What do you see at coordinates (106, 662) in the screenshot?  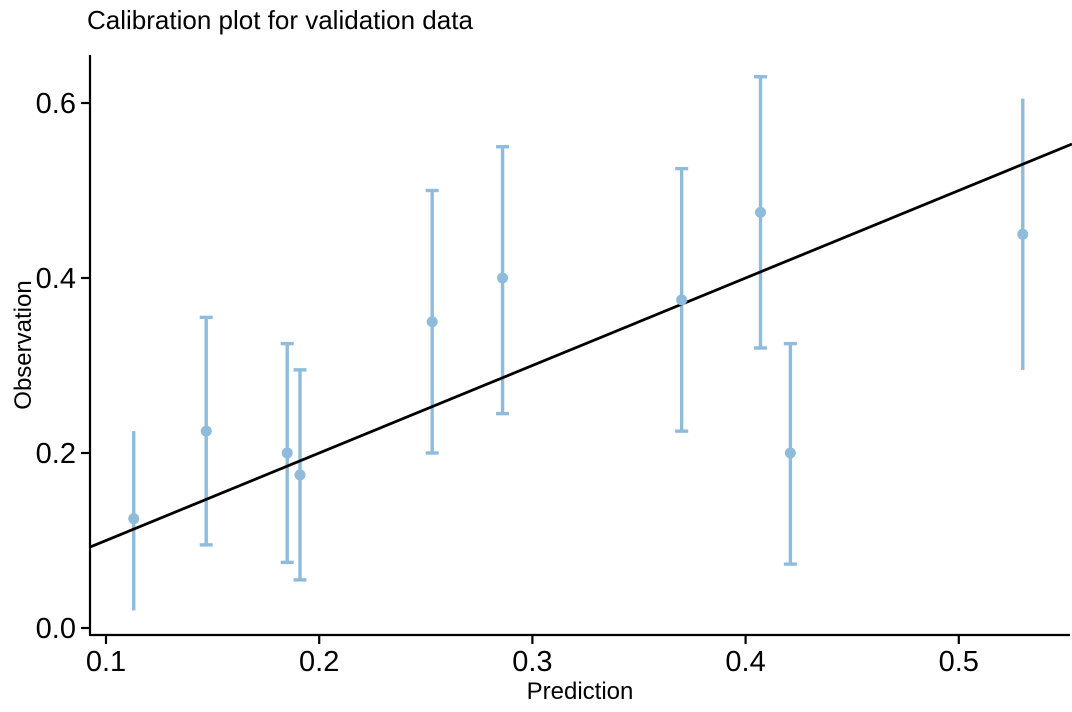 I see `x-tick-label: 0.1` at bounding box center [106, 662].